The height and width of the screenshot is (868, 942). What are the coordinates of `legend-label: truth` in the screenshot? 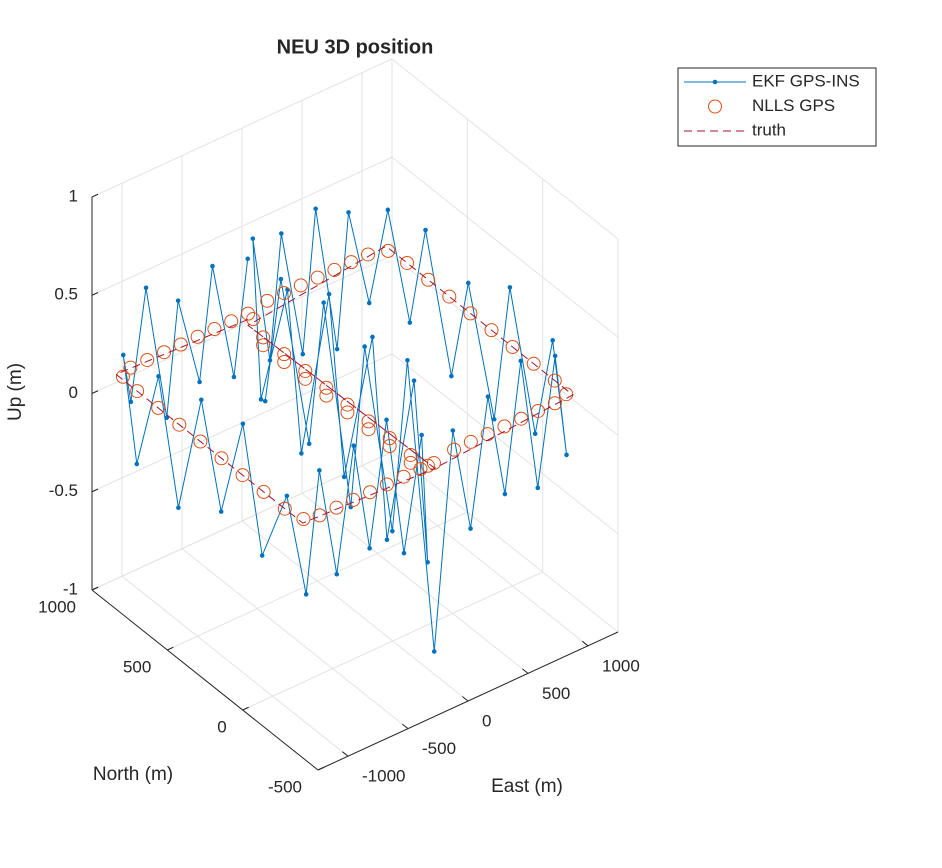 It's located at (769, 129).